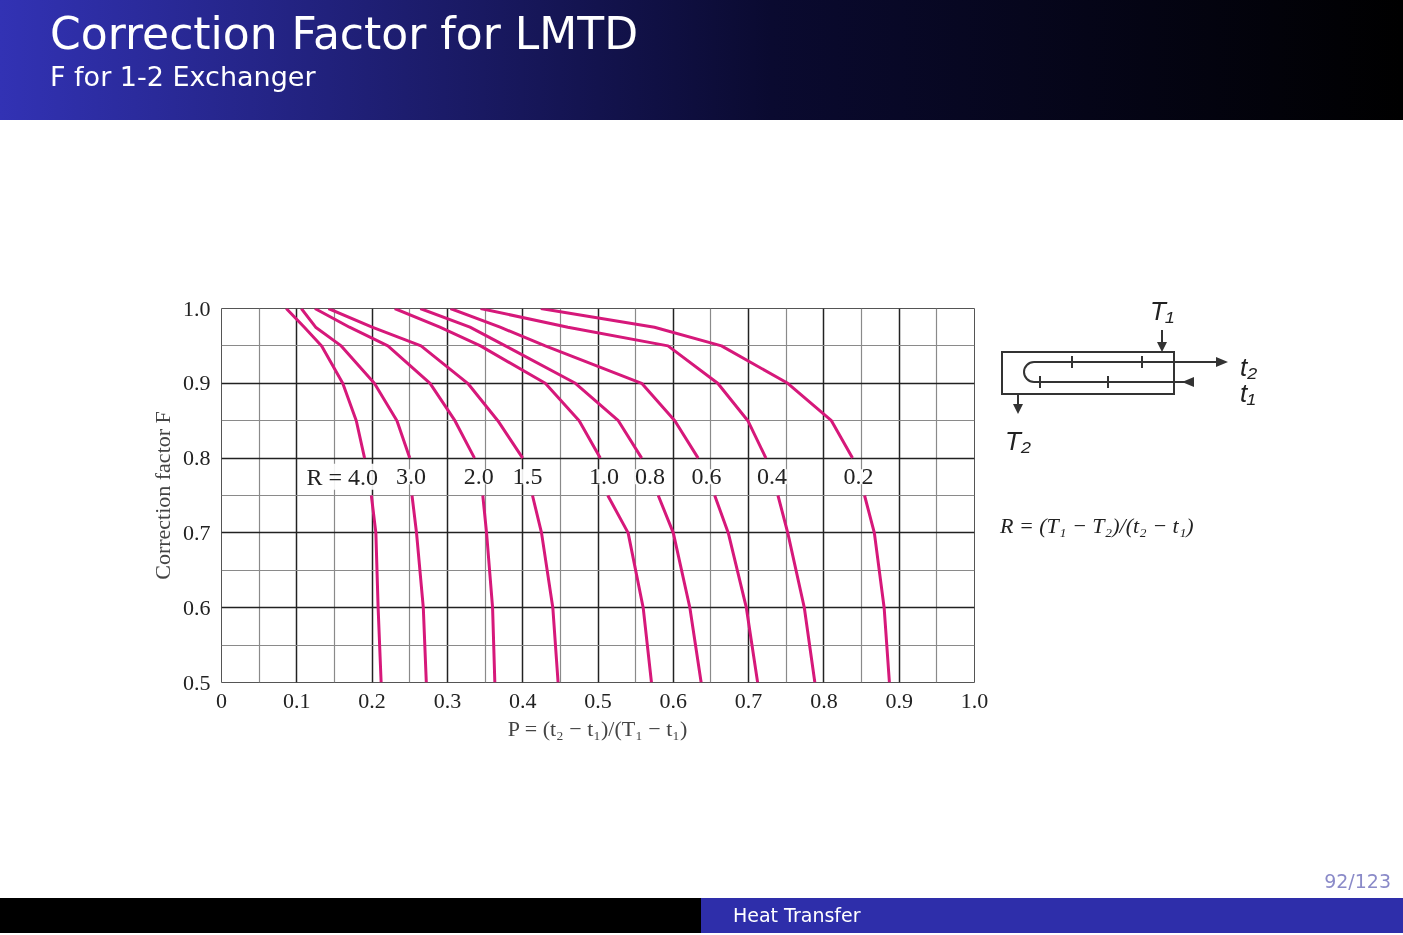  I want to click on footer-bar-right: Heat Transfer, so click(1052, 915).